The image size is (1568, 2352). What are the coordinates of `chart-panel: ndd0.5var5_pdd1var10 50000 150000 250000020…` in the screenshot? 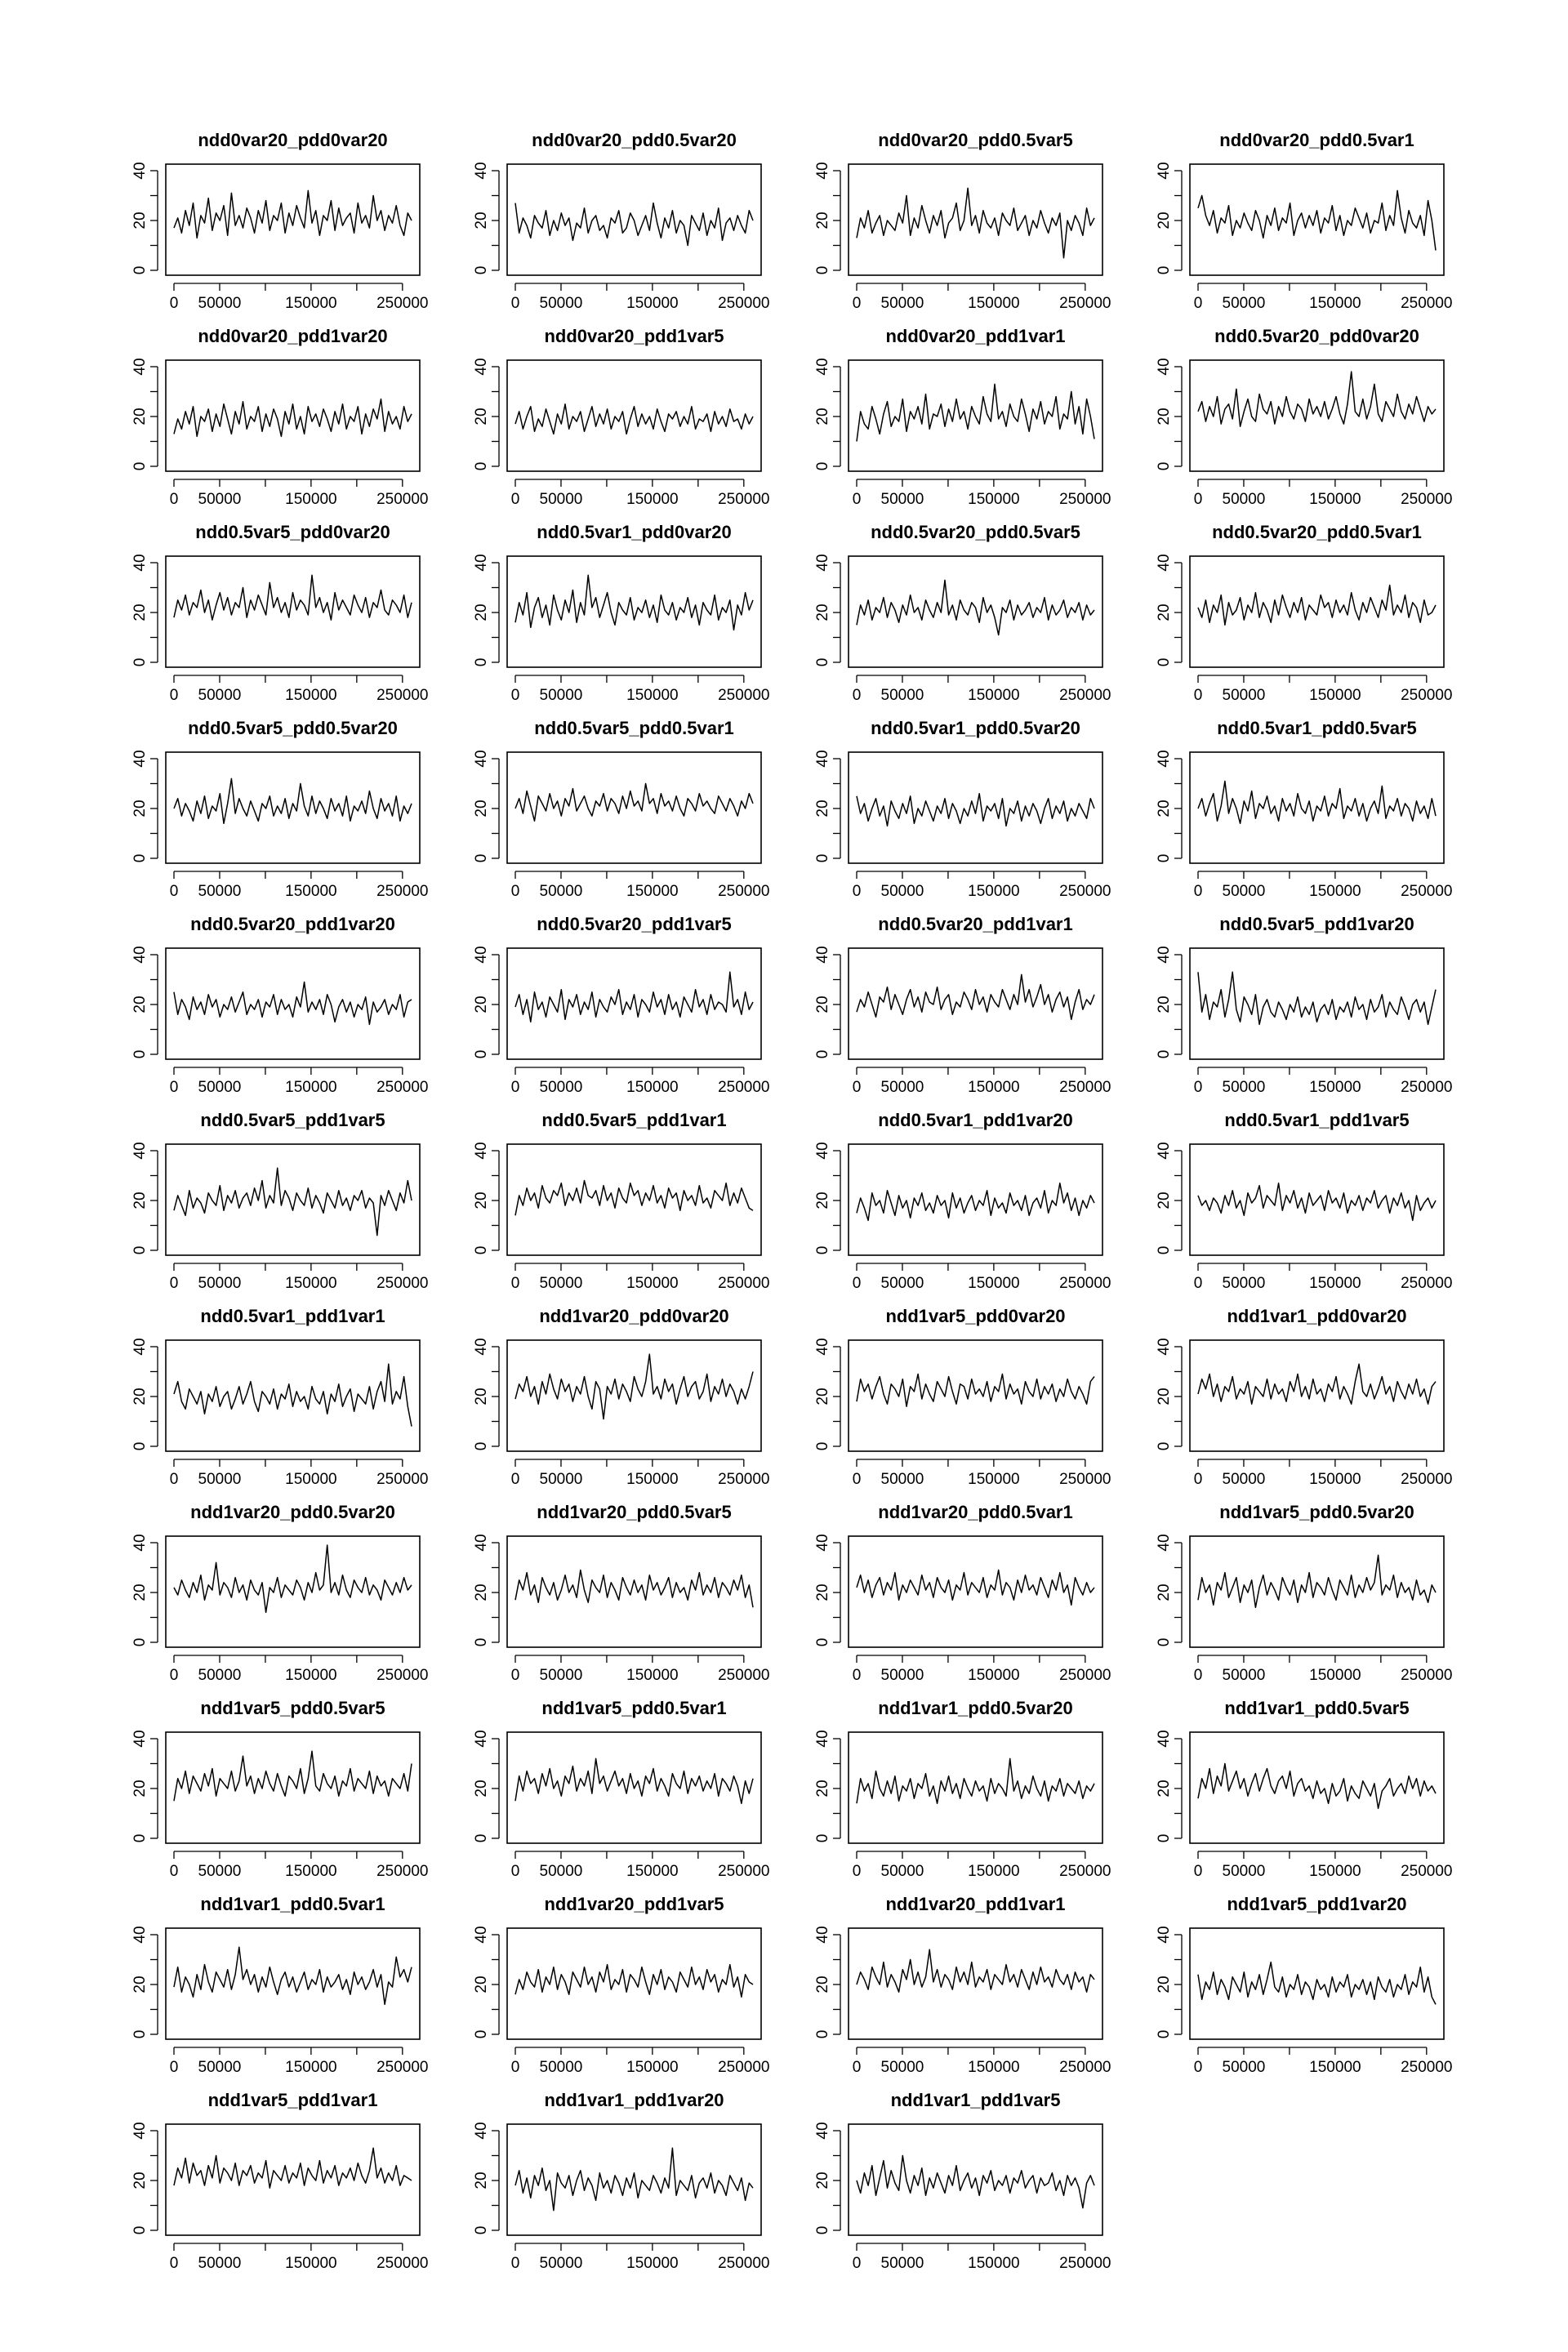 It's located at (621, 1201).